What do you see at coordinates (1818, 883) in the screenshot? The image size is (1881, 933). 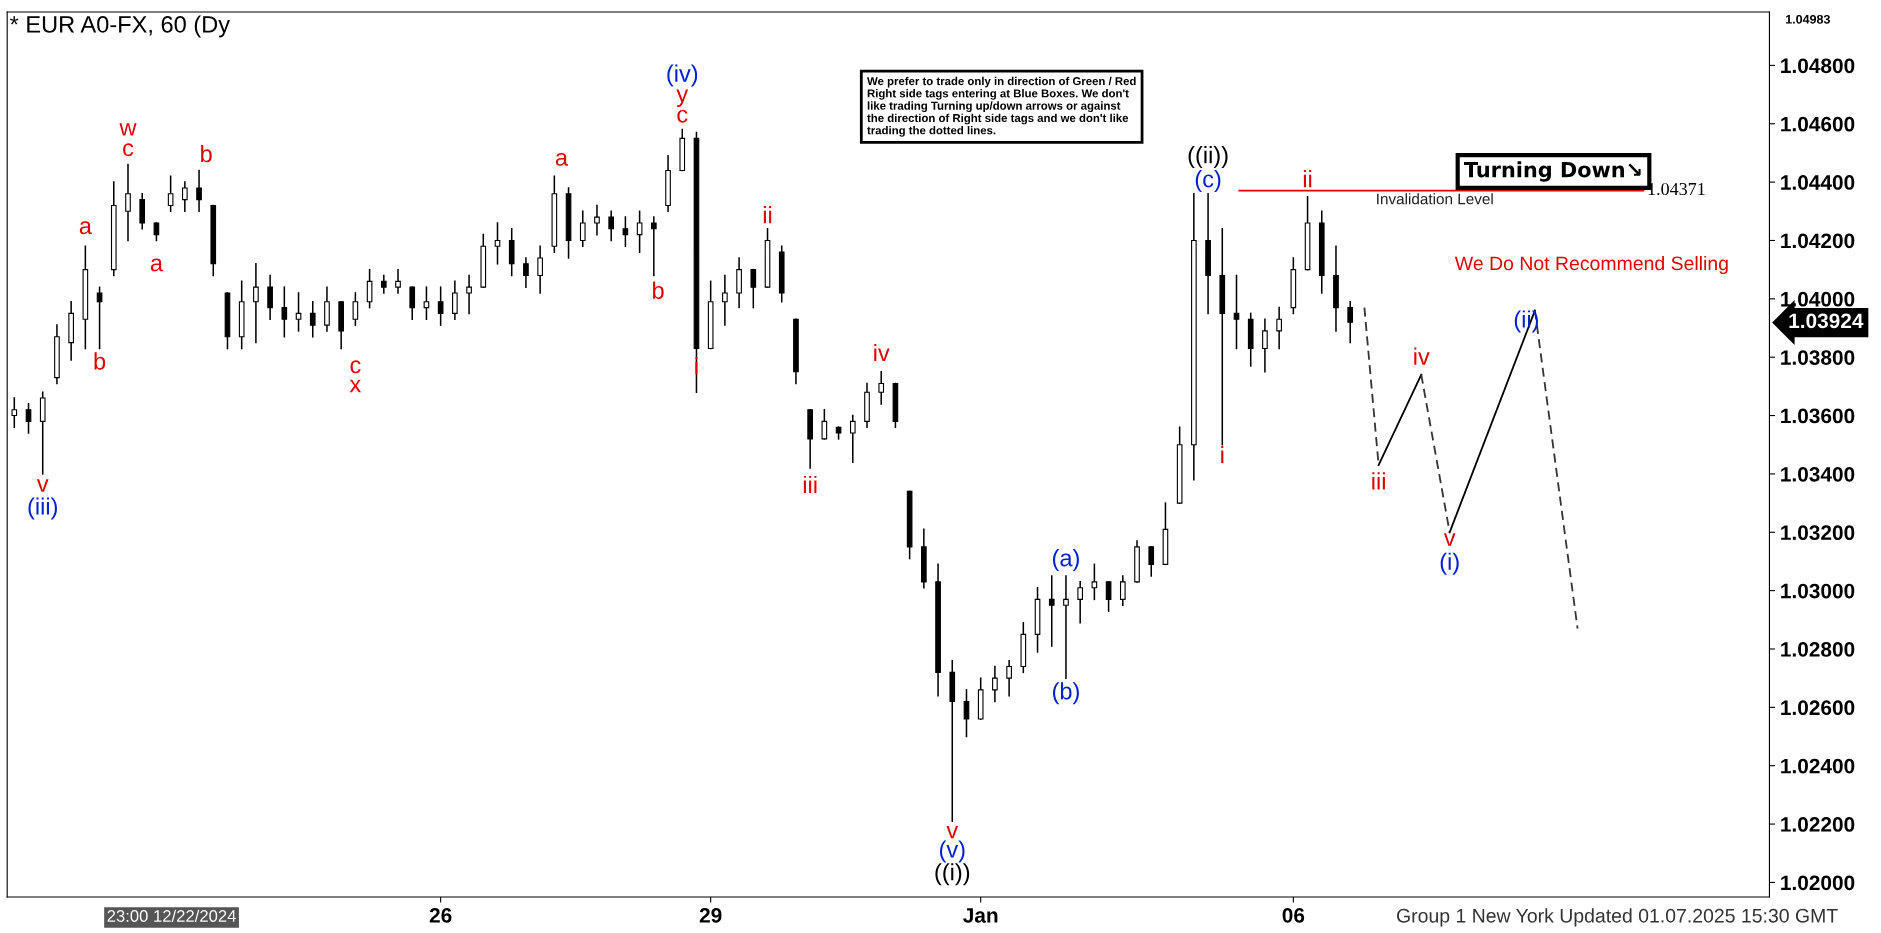 I see `y-tick-label: 1.02000` at bounding box center [1818, 883].